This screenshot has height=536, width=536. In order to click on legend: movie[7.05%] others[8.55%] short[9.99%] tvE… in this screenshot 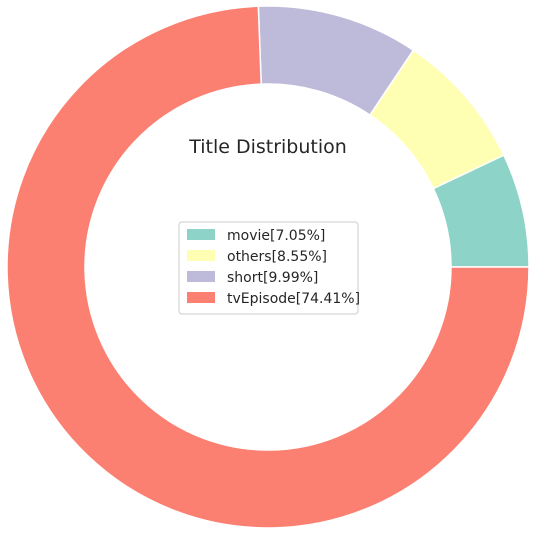, I will do `click(269, 268)`.